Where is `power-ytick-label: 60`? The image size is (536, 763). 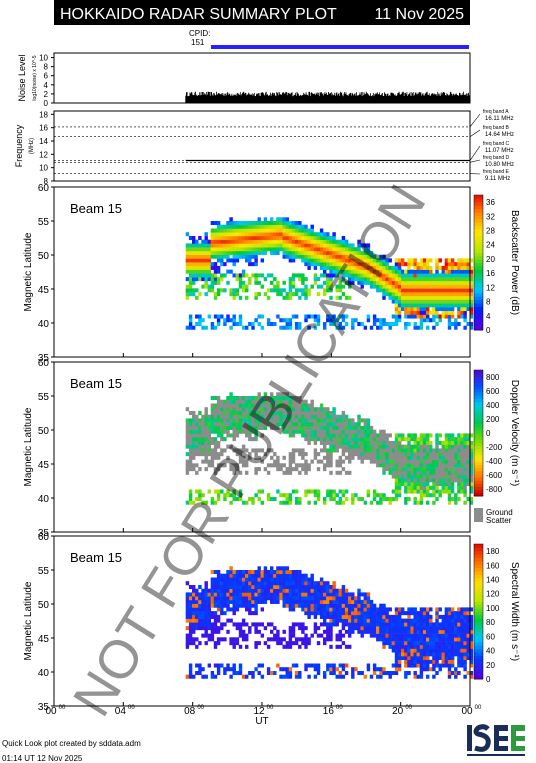
power-ytick-label: 60 is located at coordinates (44, 188).